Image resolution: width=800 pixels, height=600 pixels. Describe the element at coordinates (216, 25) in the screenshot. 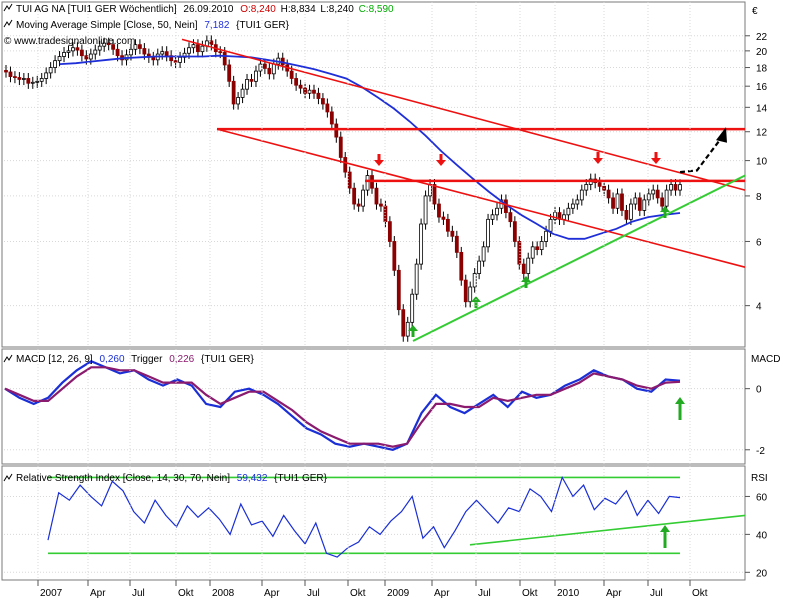

I see `ma-legend-value: 7,182` at that location.